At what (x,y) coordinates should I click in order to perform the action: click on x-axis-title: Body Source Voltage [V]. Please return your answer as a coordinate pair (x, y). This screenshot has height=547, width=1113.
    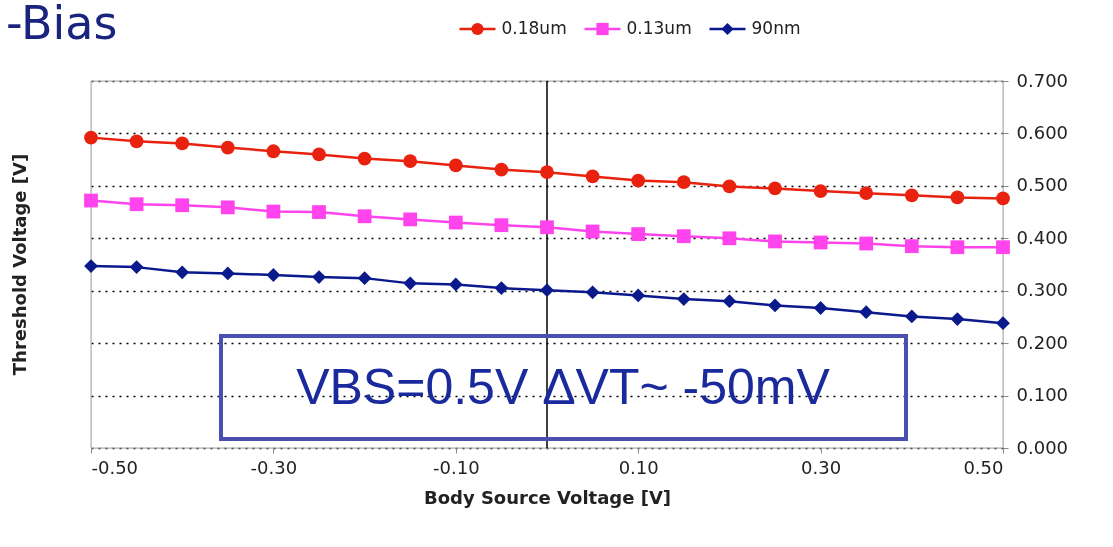
    Looking at the image, I should click on (547, 497).